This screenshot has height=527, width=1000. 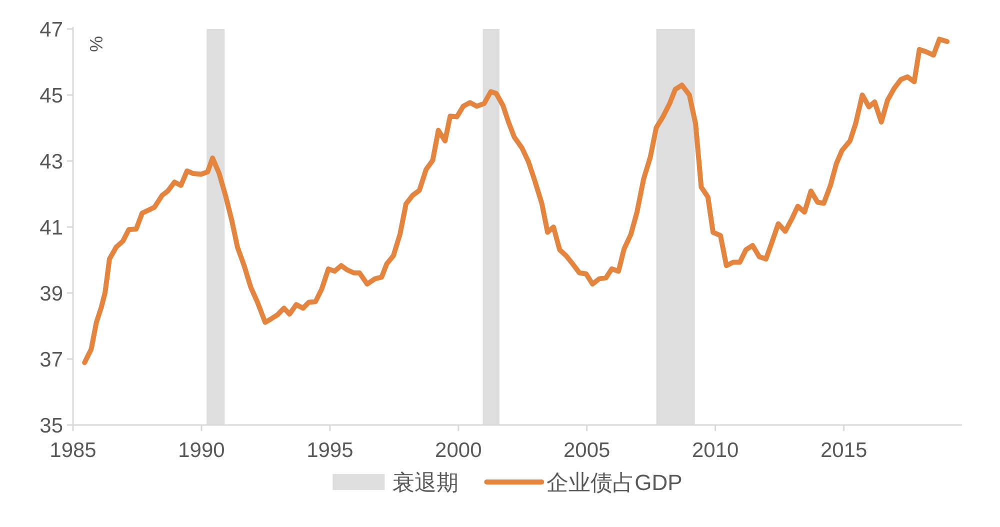 I want to click on x-tick-label: 1985, so click(x=73, y=450).